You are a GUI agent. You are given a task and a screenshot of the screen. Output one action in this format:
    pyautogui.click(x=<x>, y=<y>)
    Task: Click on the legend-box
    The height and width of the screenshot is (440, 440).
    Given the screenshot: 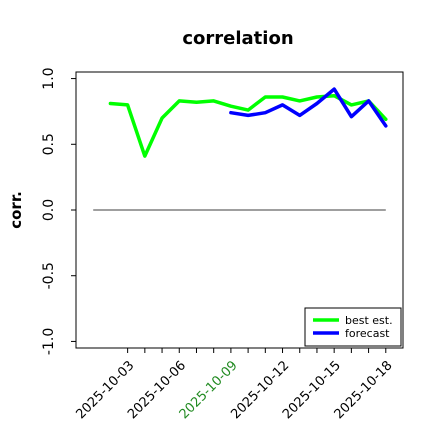 What is the action you would take?
    pyautogui.click(x=353, y=327)
    